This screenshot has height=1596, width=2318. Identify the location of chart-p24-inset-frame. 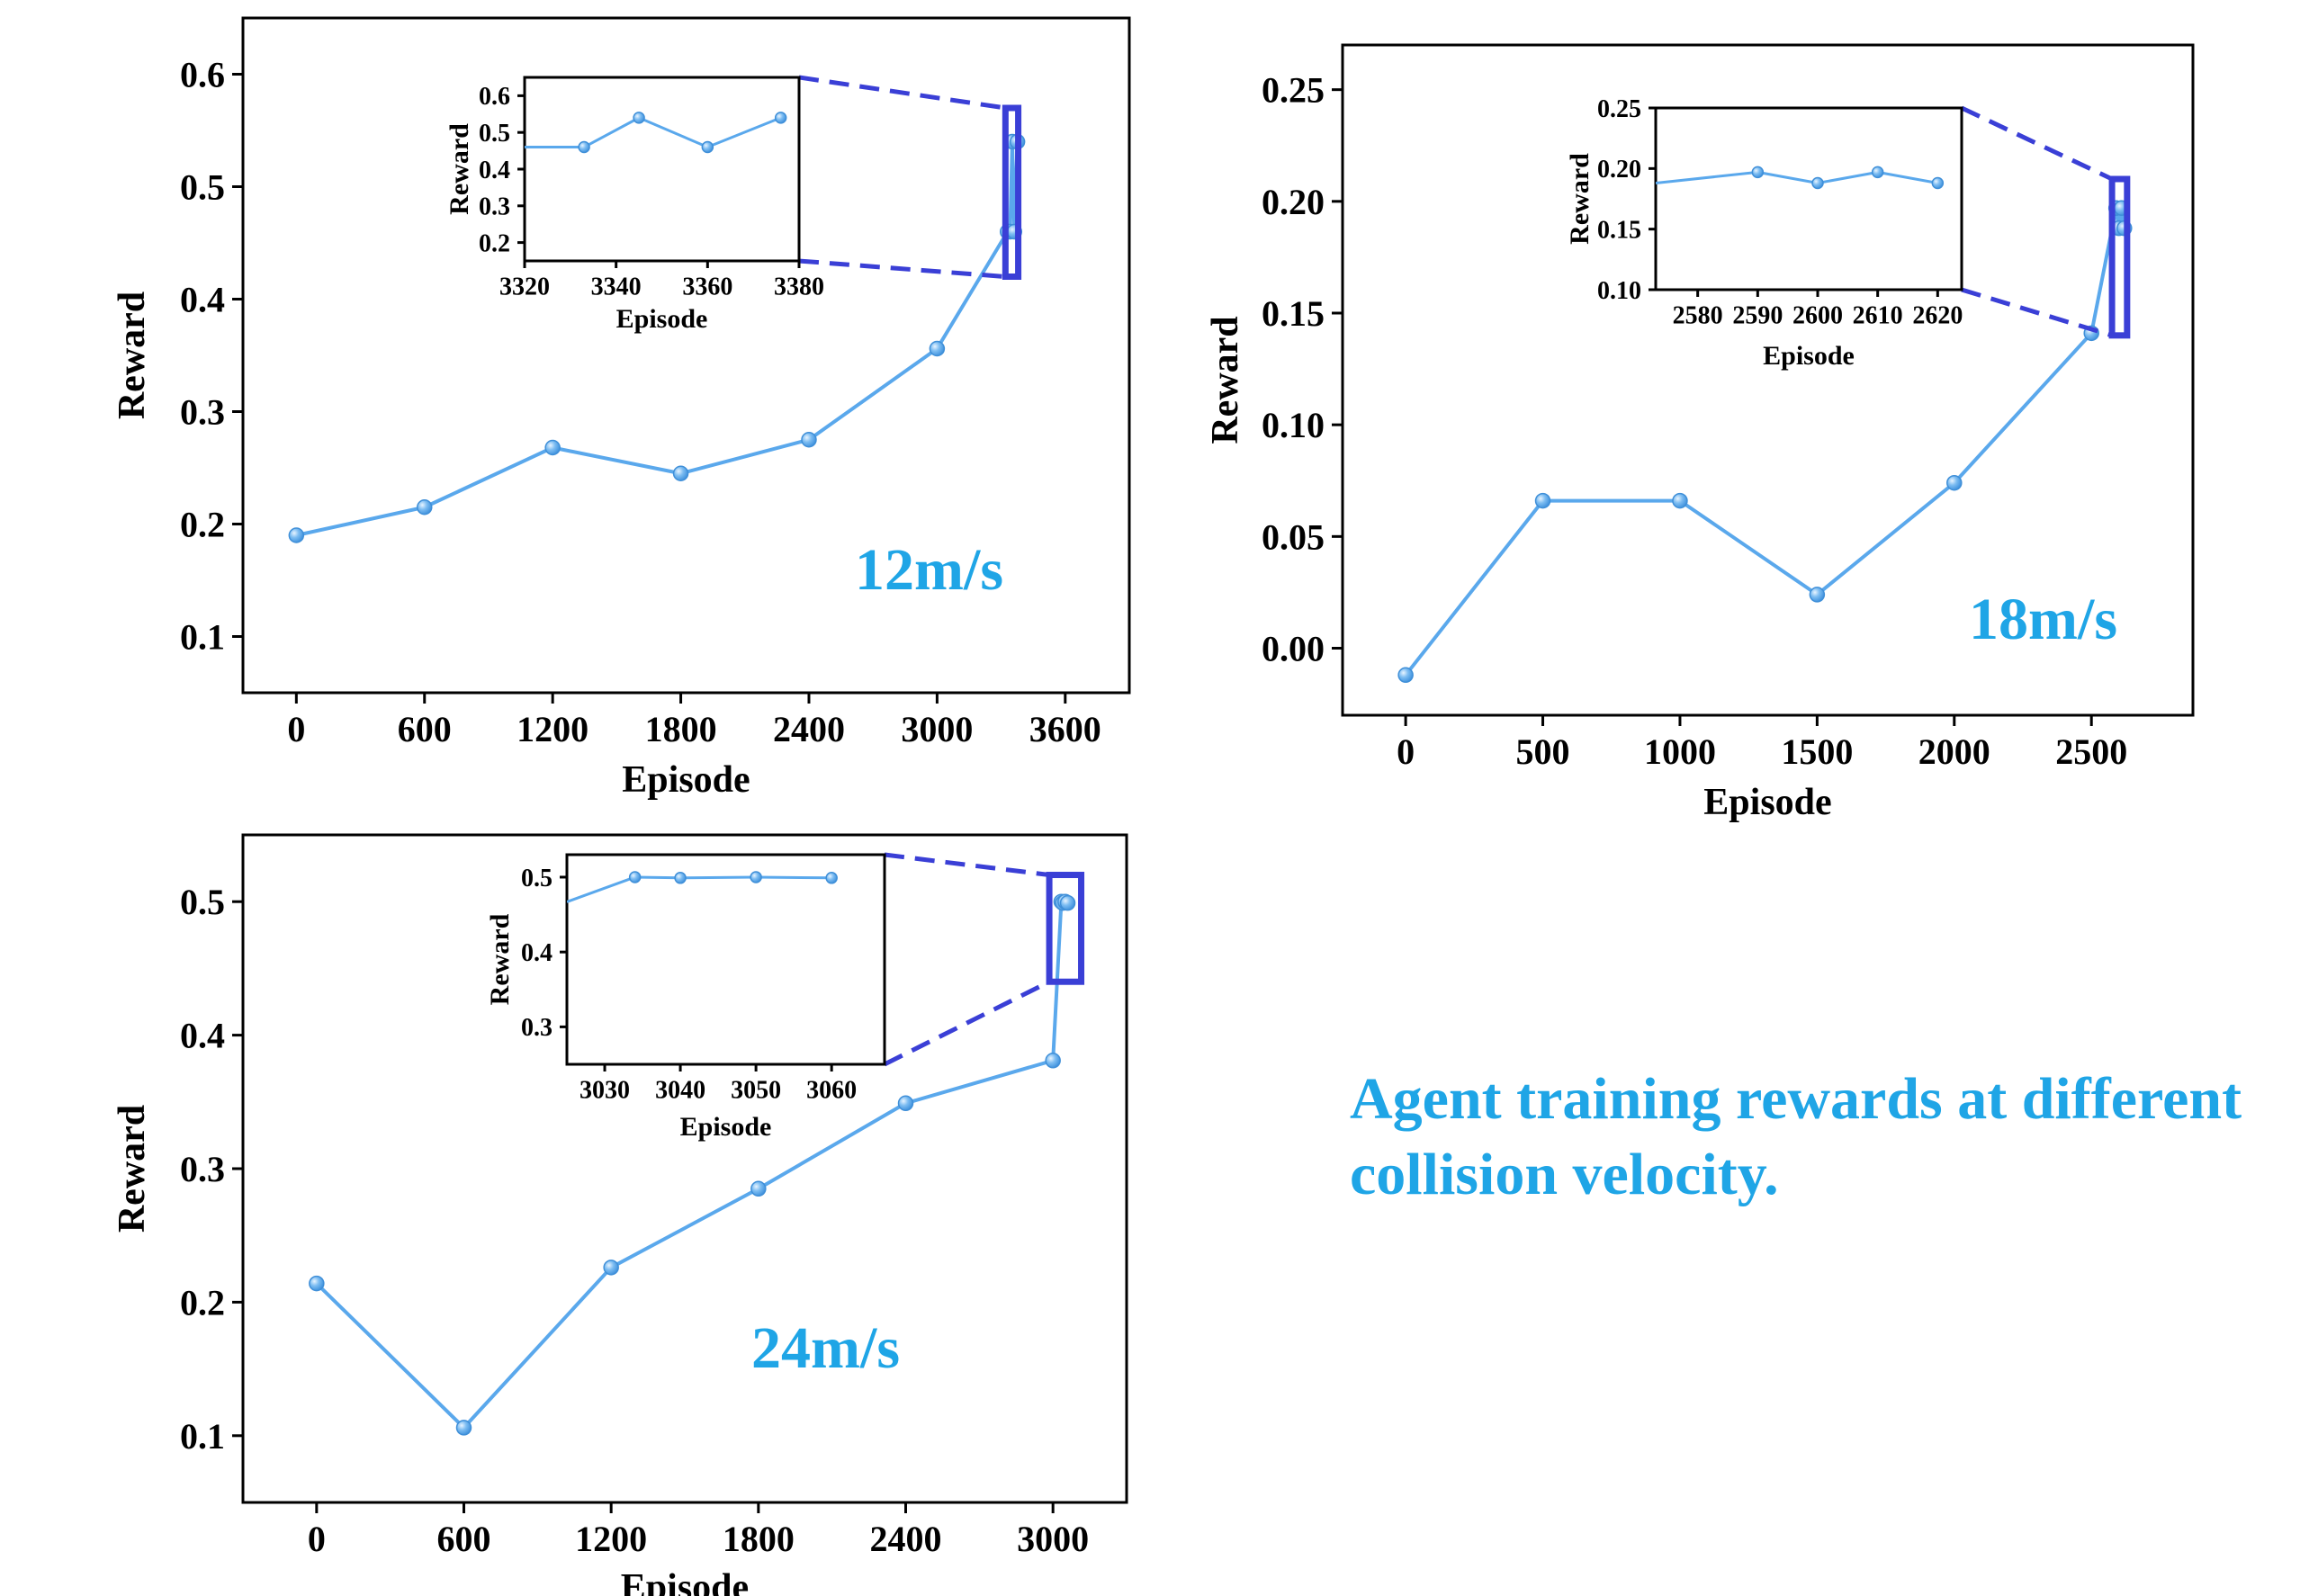
(726, 959).